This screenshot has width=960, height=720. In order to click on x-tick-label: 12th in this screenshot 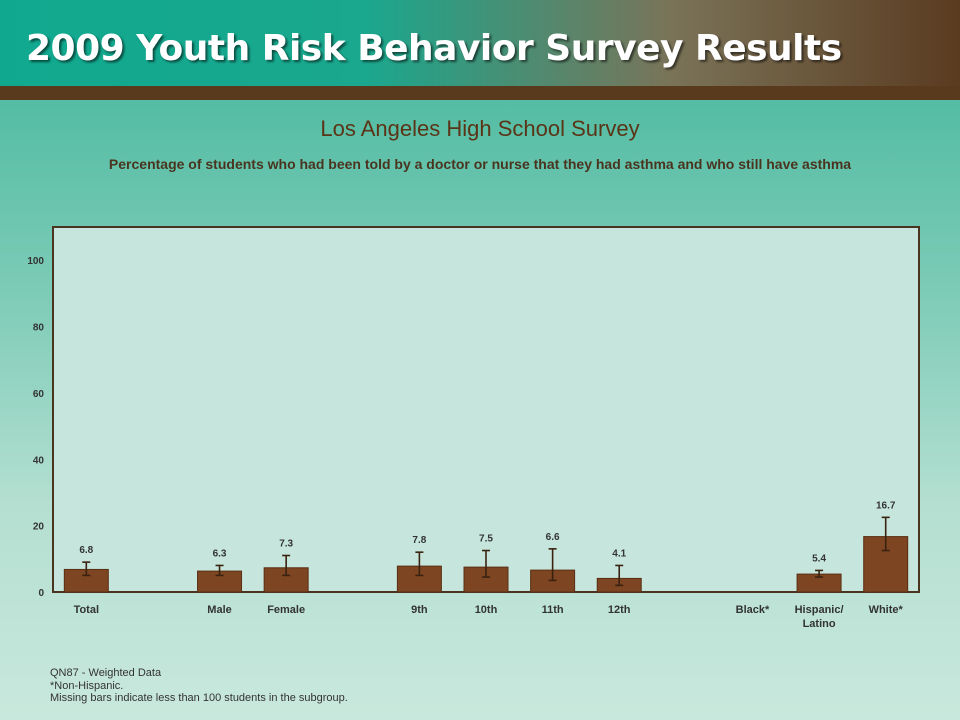, I will do `click(619, 610)`.